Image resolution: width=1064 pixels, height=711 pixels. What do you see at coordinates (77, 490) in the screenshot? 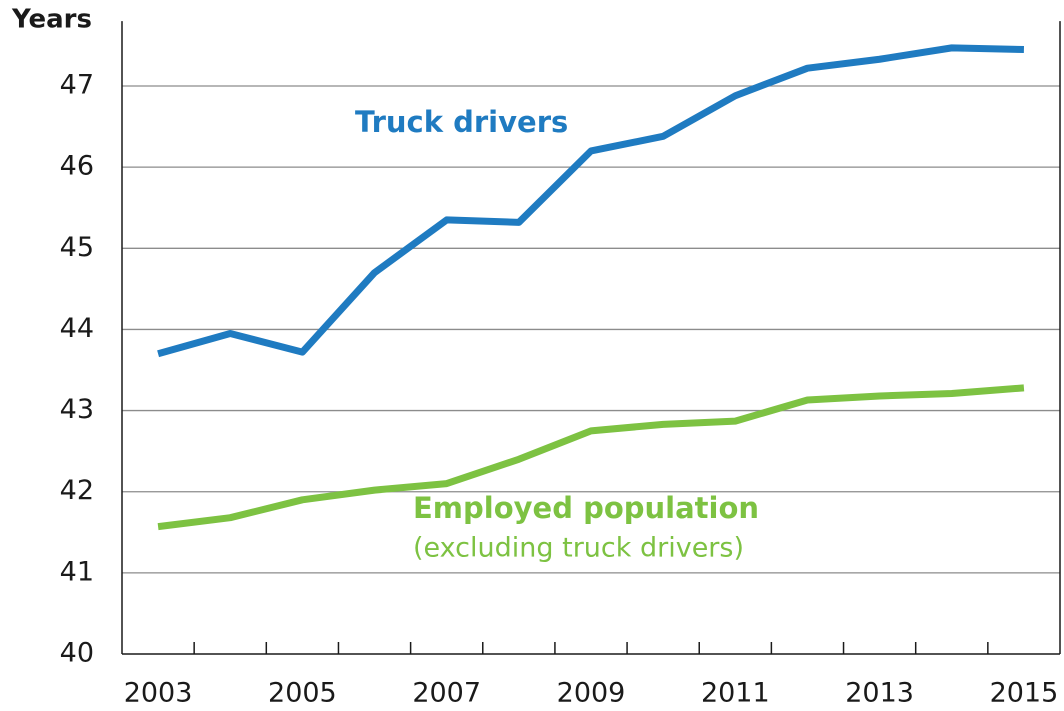
I see `y-tick-label: 42` at bounding box center [77, 490].